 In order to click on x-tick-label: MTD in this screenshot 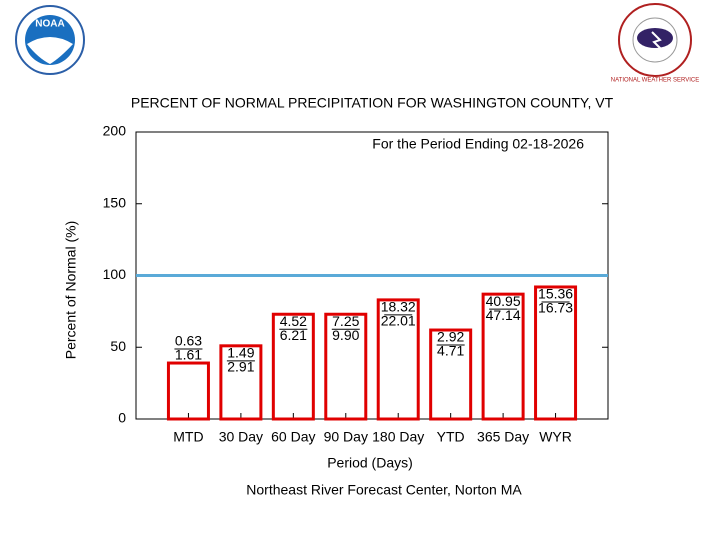, I will do `click(188, 437)`.